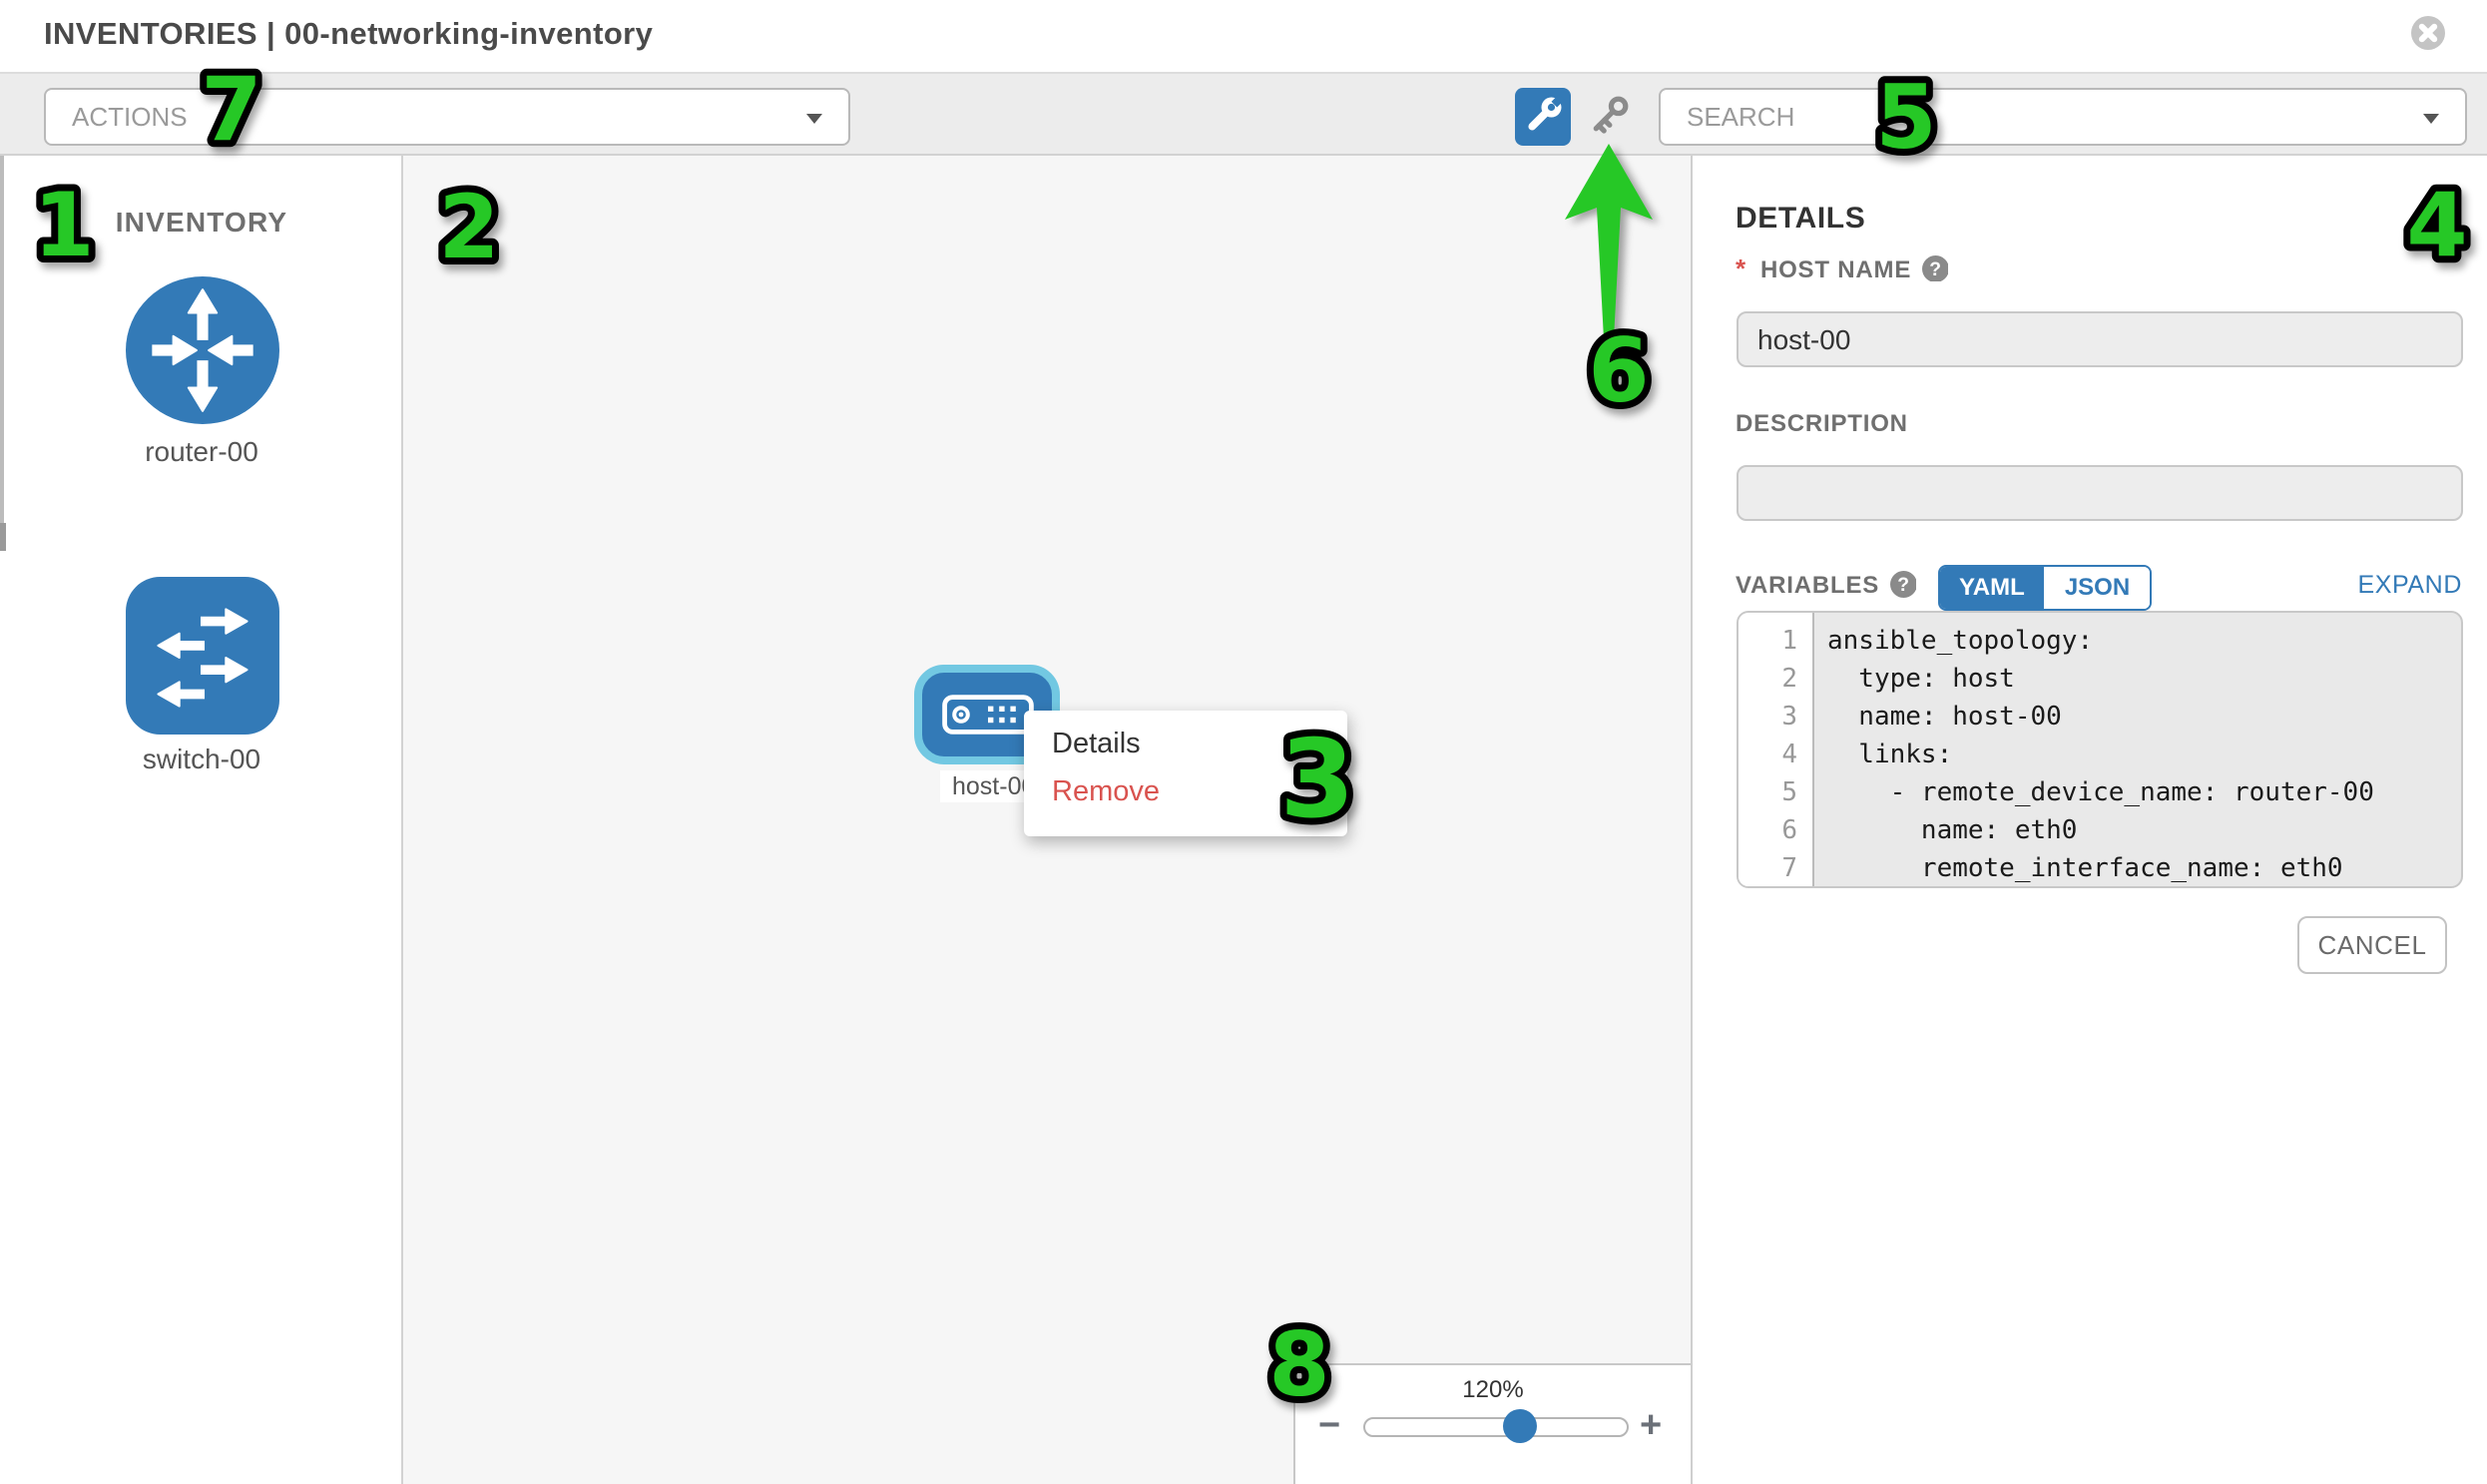 The height and width of the screenshot is (1484, 2487). Describe the element at coordinates (2099, 338) in the screenshot. I see `host-name-input` at that location.